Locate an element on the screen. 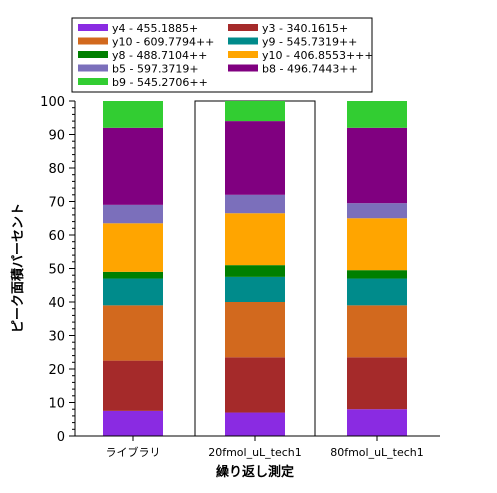 The image size is (497, 493). legend-frame is located at coordinates (222, 55).